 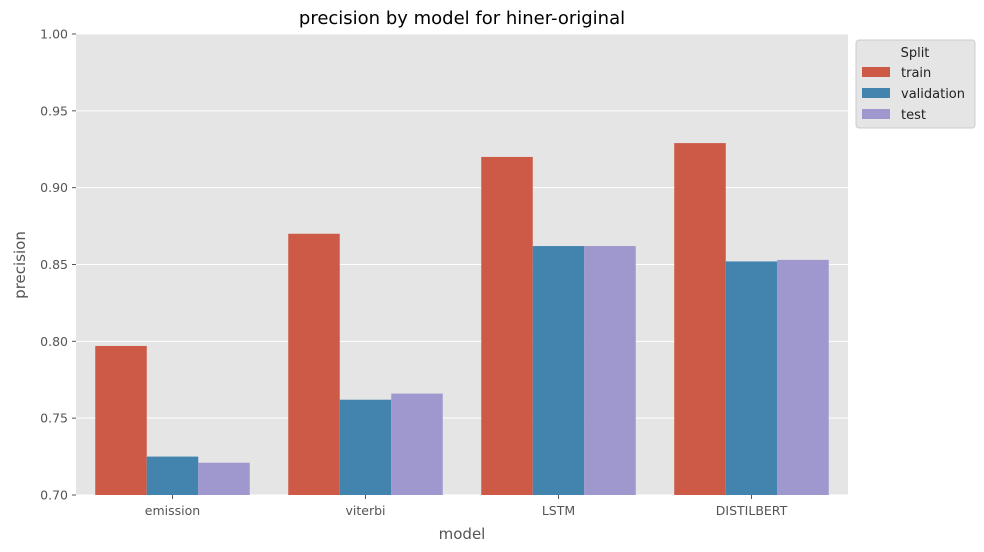 What do you see at coordinates (462, 534) in the screenshot?
I see `x-axis-label: model` at bounding box center [462, 534].